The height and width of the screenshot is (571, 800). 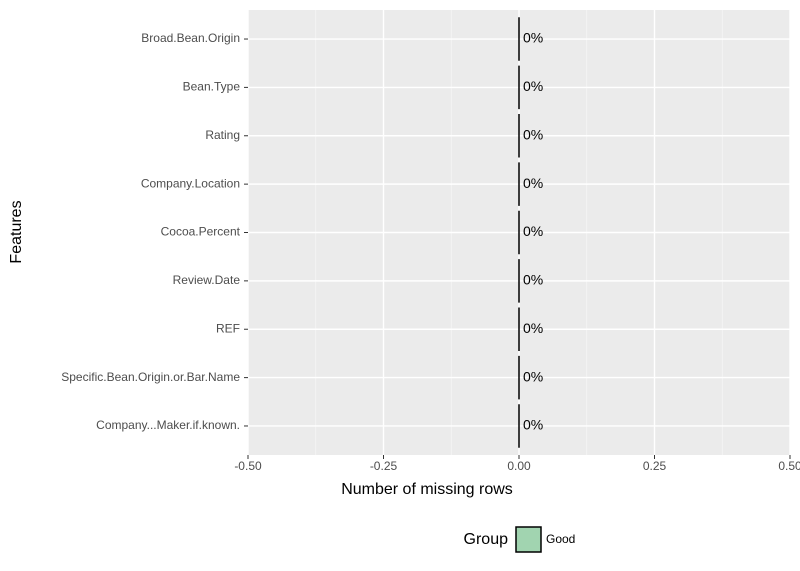 I want to click on y-tick-label: Review.Date, so click(x=207, y=280).